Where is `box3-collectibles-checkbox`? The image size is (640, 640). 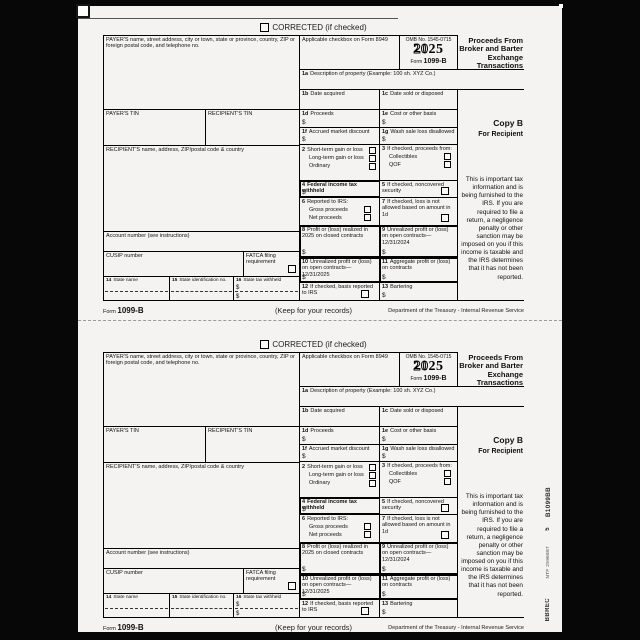 box3-collectibles-checkbox is located at coordinates (447, 474).